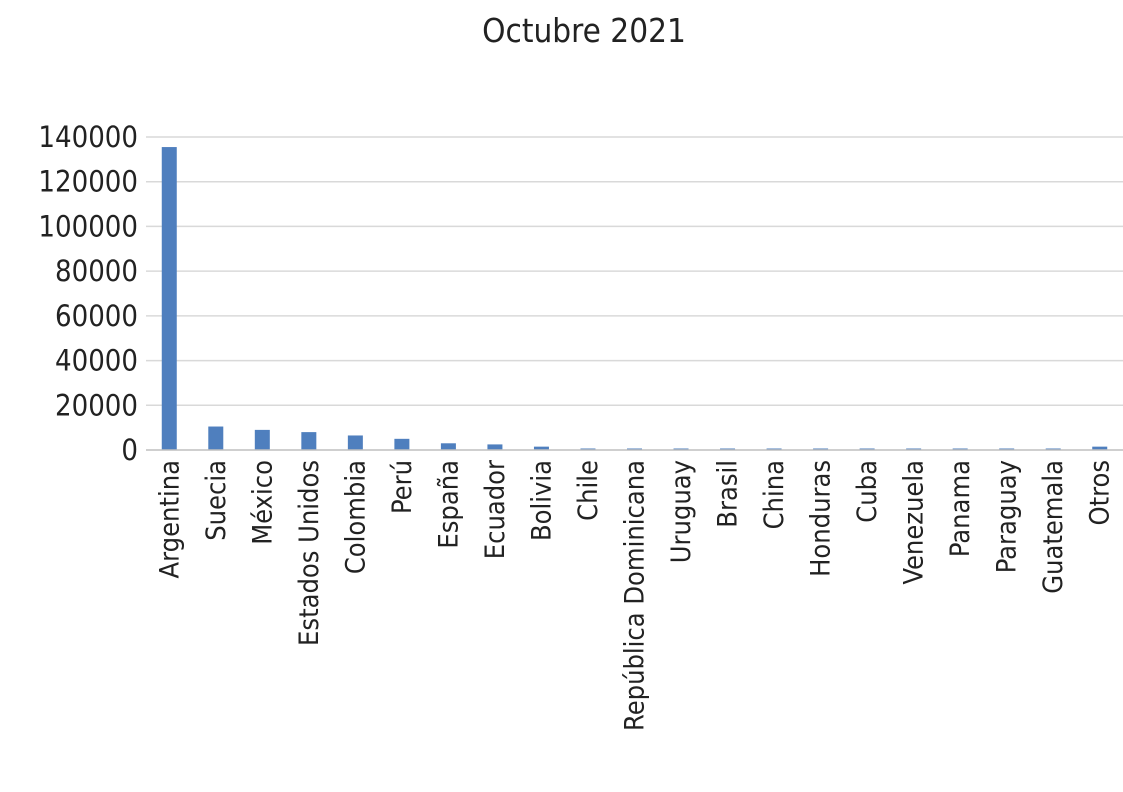 The width and height of the screenshot is (1123, 792). I want to click on x-category-label: Uruguay, so click(681, 511).